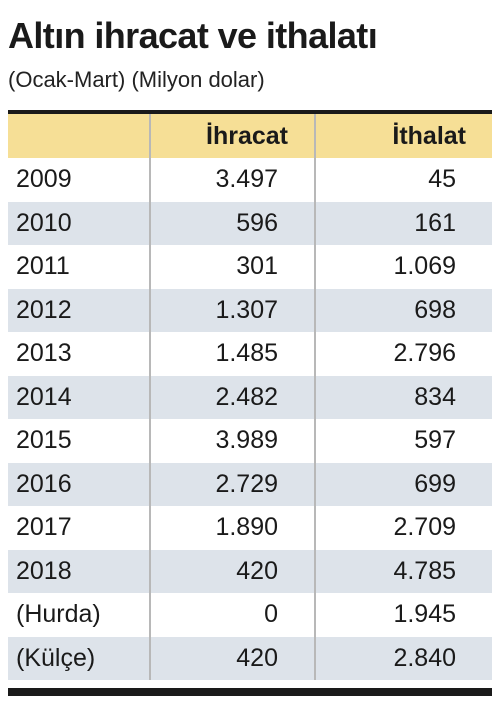 This screenshot has height=701, width=500. What do you see at coordinates (232, 354) in the screenshot?
I see `ihracat-value-cell: 1.485` at bounding box center [232, 354].